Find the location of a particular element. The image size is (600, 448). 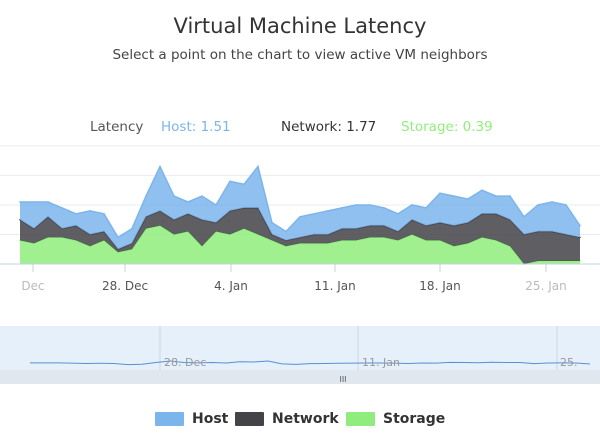

x-tick-label: 18. Jan is located at coordinates (439, 286).